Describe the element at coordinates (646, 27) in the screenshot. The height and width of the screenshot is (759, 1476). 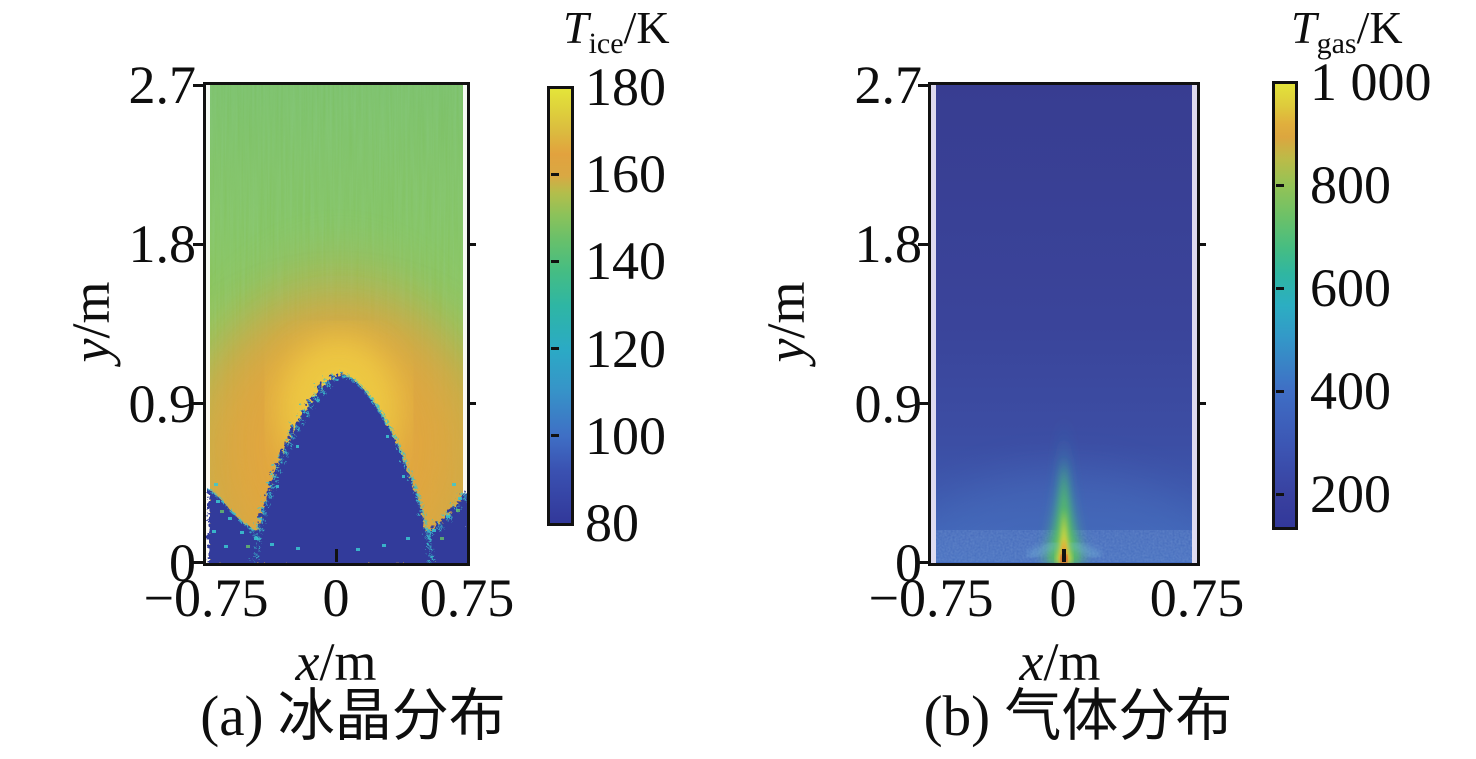
I see `colorbar-a-unit: /K` at that location.